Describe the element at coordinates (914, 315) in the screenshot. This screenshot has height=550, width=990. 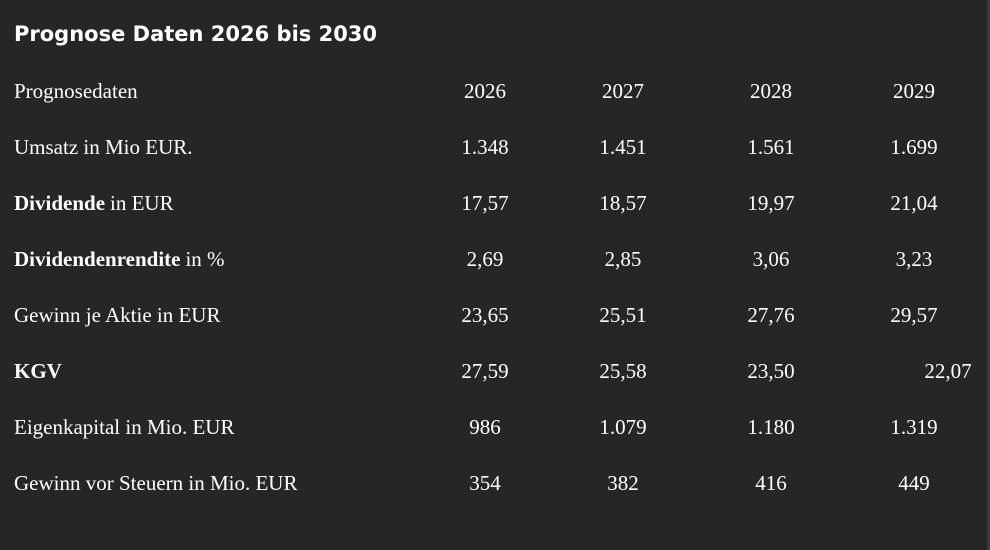
I see `cell-value: 29,57` at that location.